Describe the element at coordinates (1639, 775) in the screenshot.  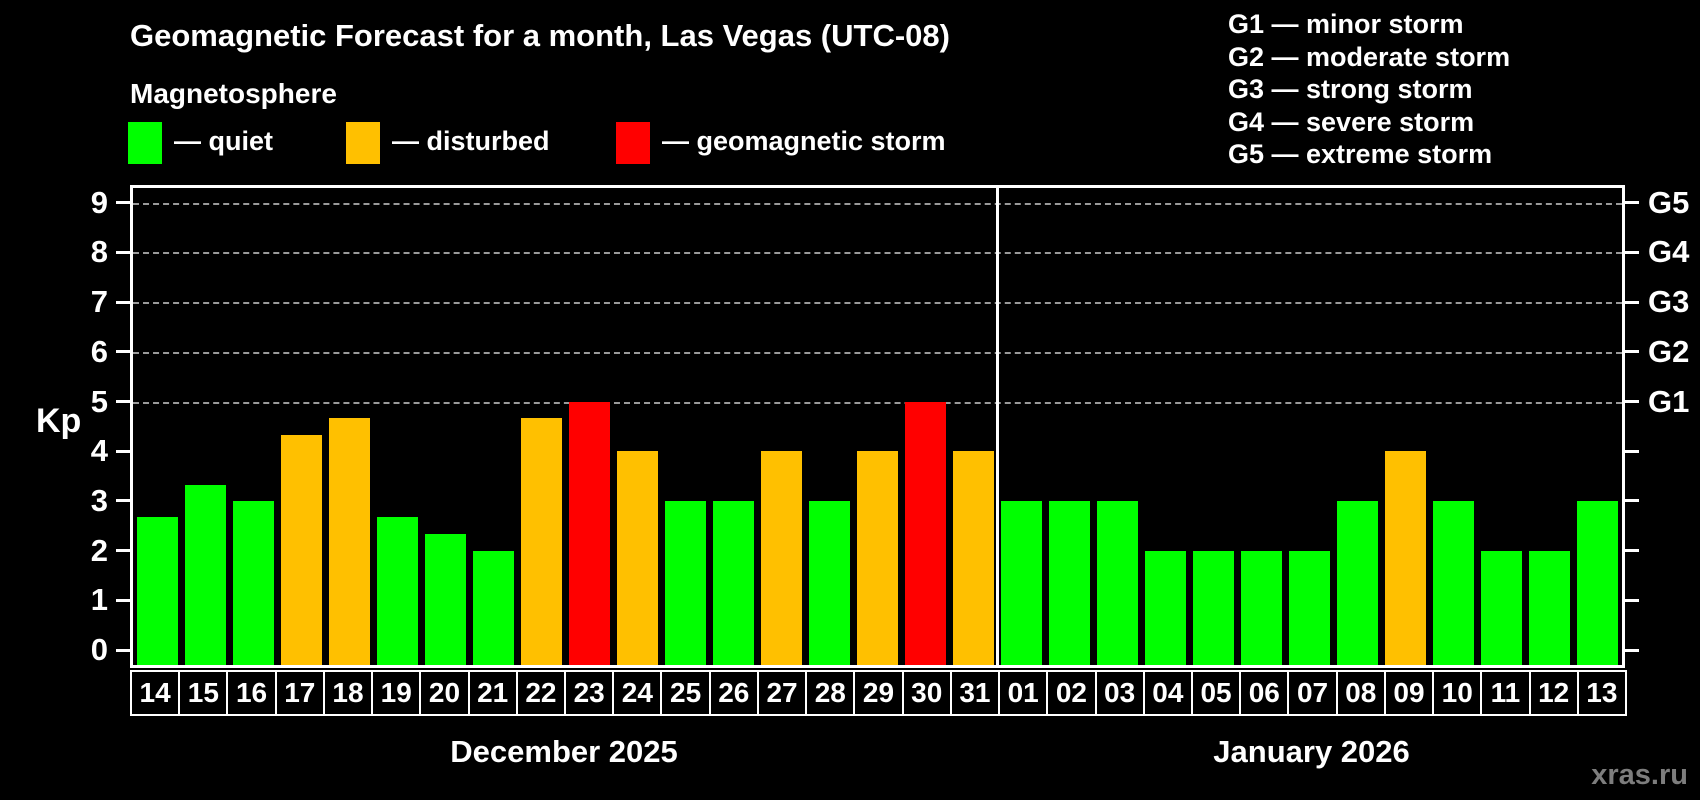
I see `watermark: xras.ru` at that location.